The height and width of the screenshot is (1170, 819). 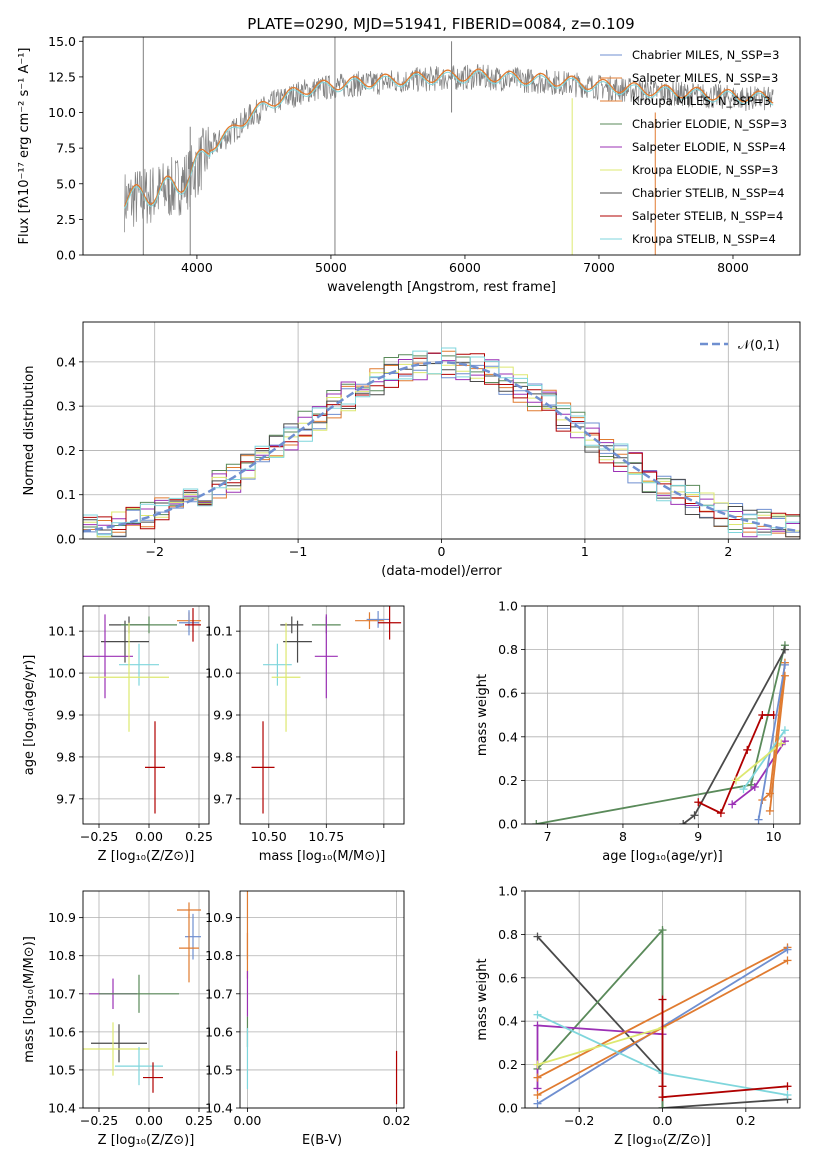 I want to click on x-axis-label: E(B-V), so click(x=322, y=1140).